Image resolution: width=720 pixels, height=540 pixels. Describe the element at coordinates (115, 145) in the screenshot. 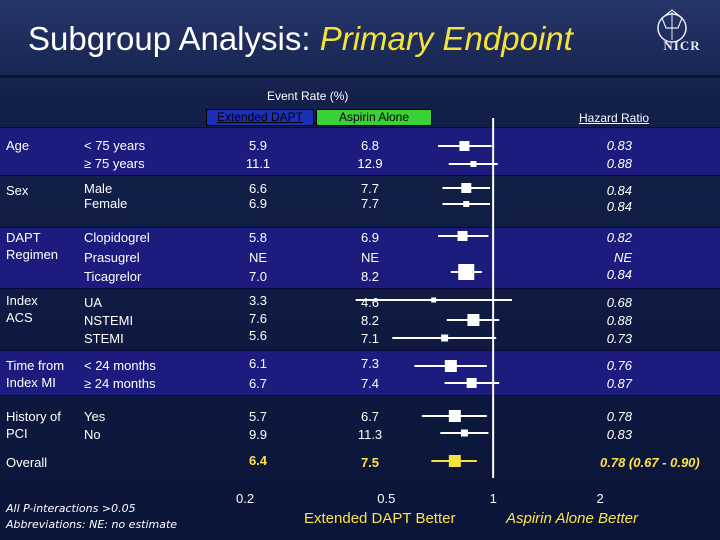

I see `row-label: < 75 years` at that location.